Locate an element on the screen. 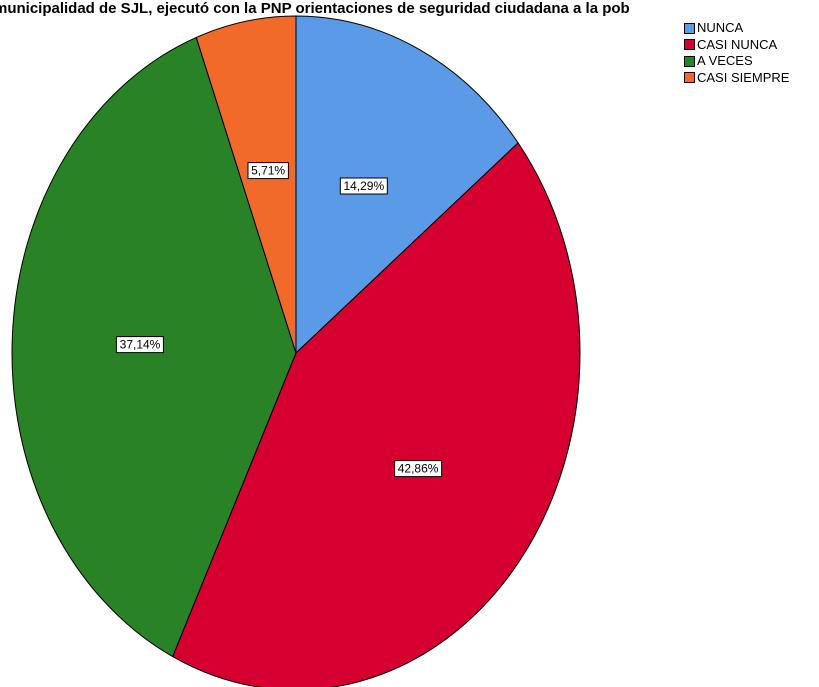 Image resolution: width=819 pixels, height=687 pixels. slice-label-box-a-veces is located at coordinates (139, 345).